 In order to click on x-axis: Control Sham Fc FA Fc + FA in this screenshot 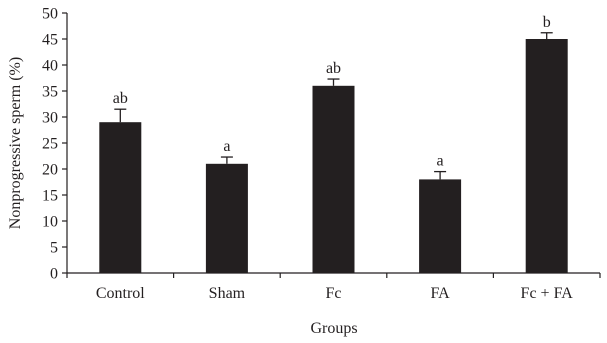, I will do `click(333, 287)`.